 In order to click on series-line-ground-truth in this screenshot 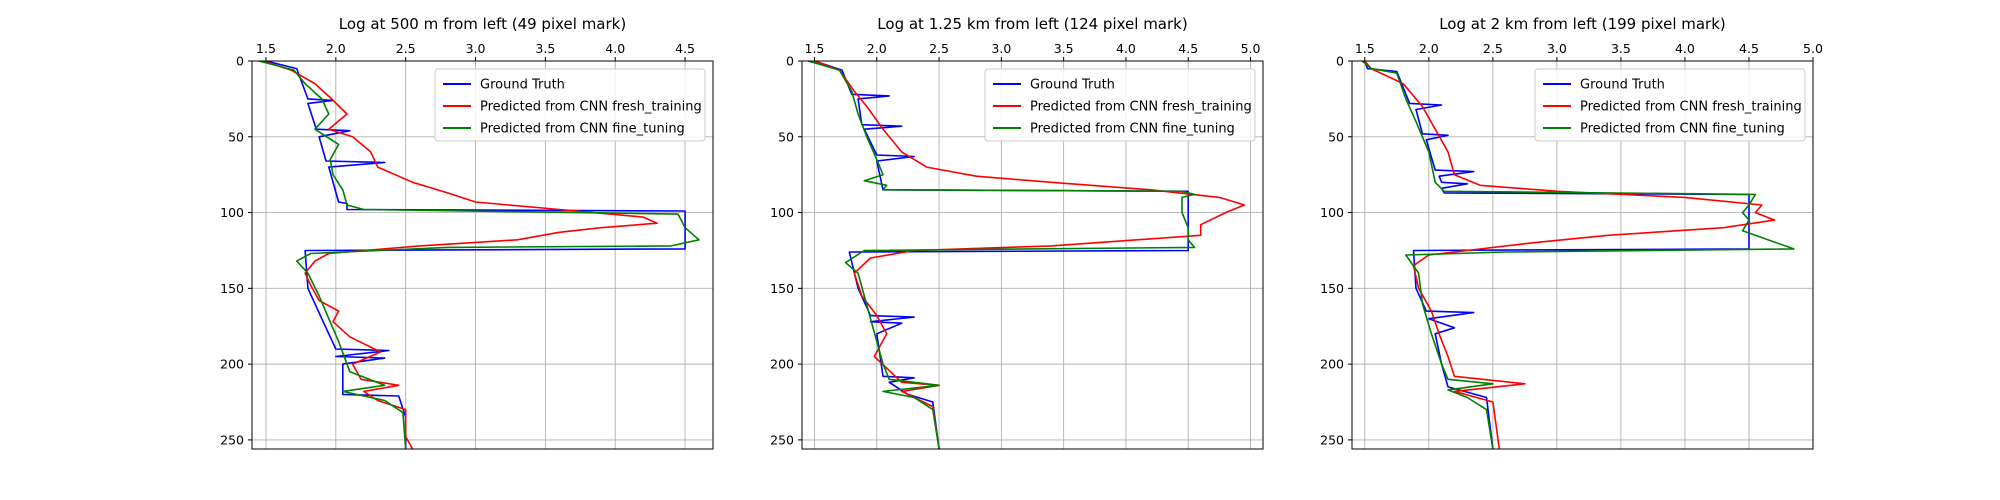, I will do `click(1001, 255)`.